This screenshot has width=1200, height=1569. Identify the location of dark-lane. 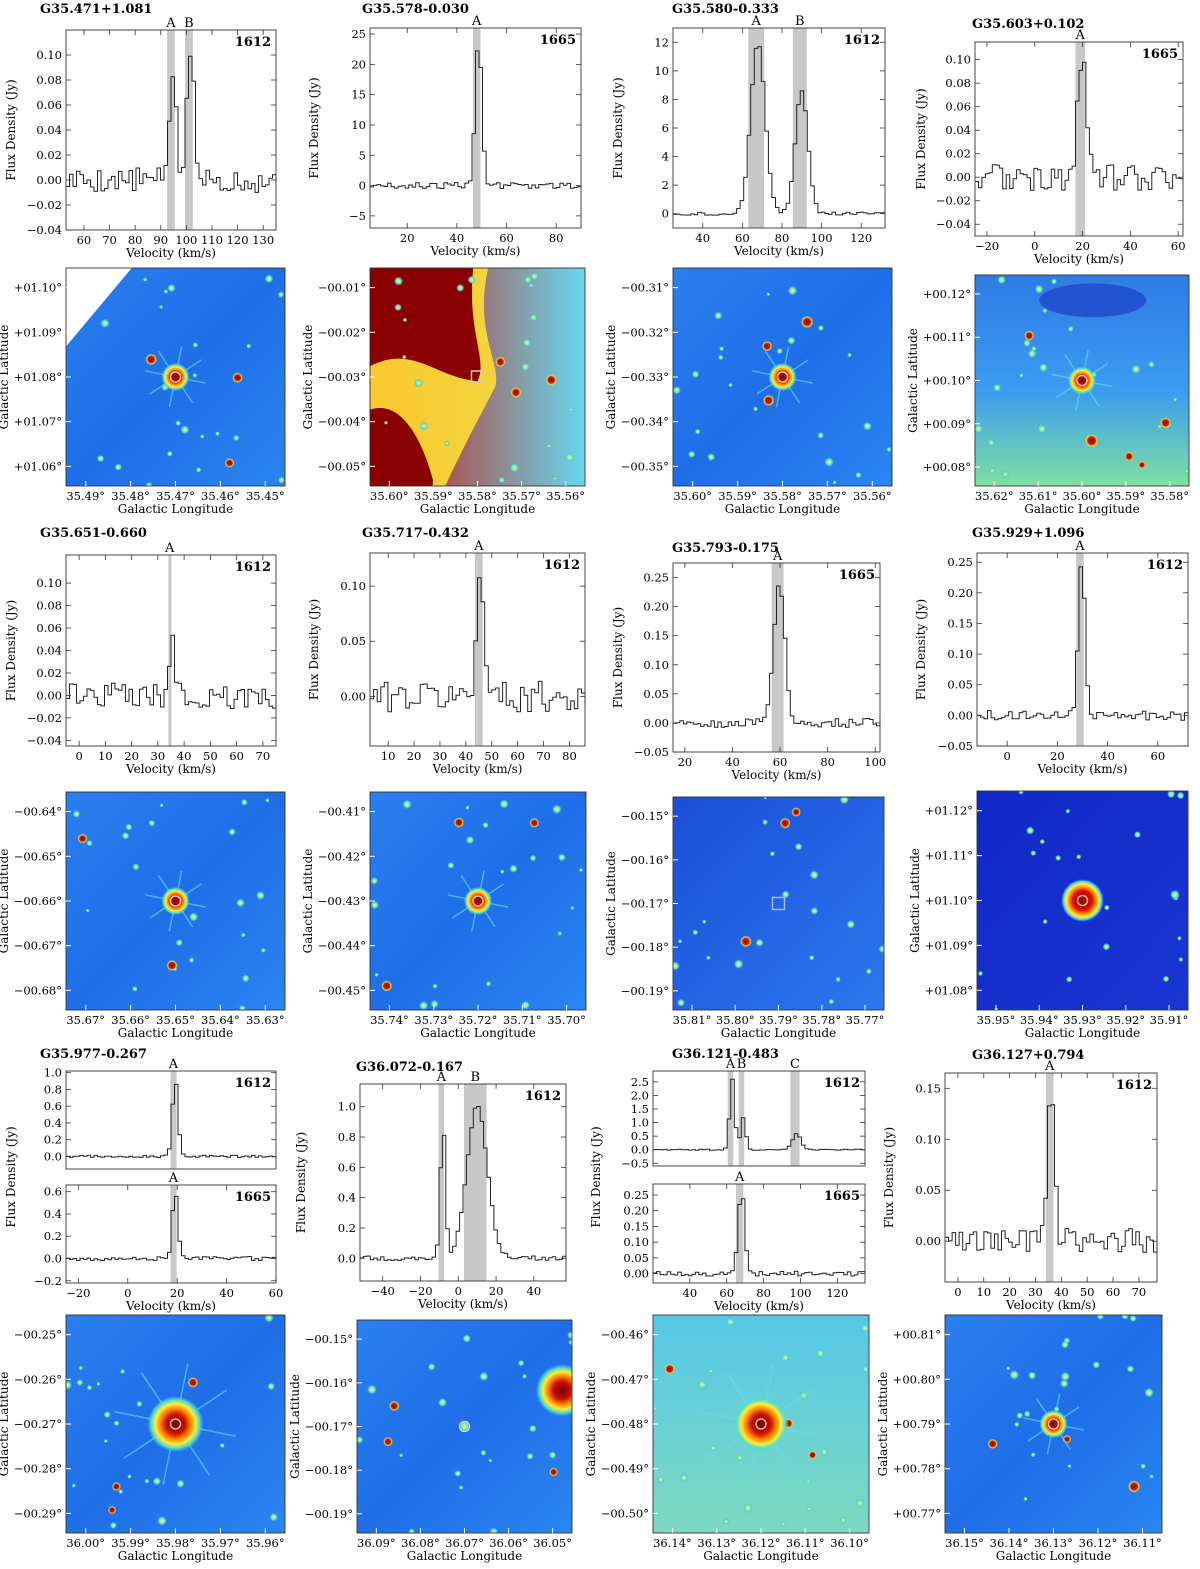
(1093, 300).